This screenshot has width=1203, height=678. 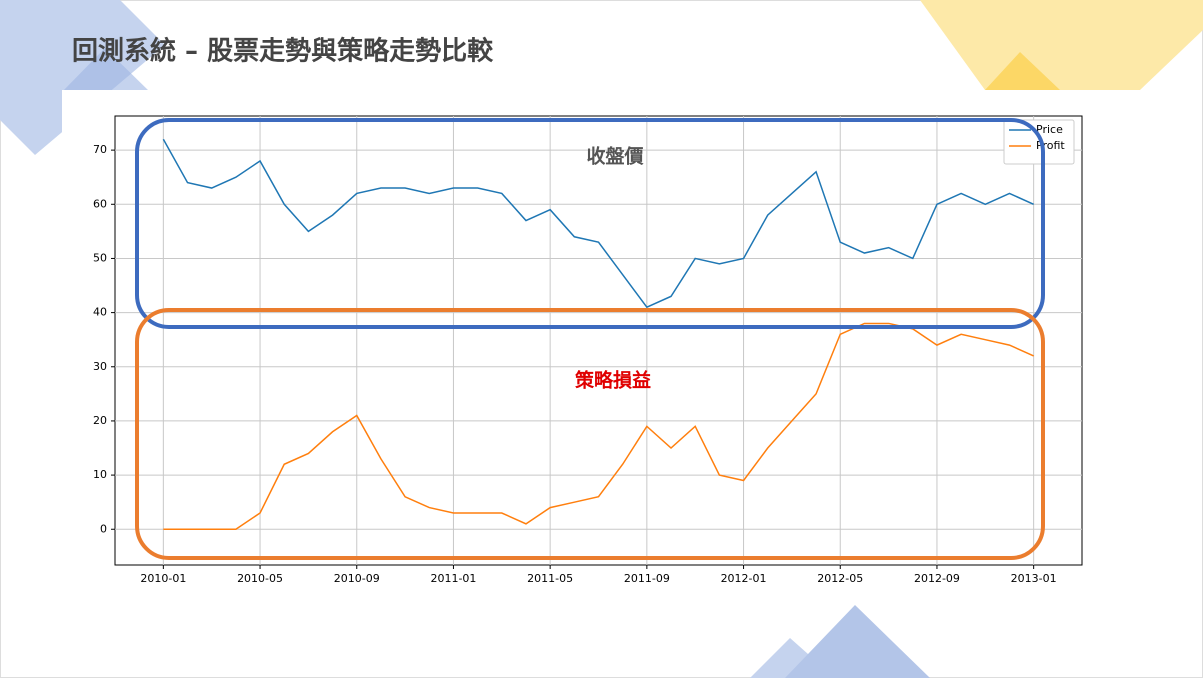 I want to click on x-tick-label: 2013-01, so click(x=1034, y=578).